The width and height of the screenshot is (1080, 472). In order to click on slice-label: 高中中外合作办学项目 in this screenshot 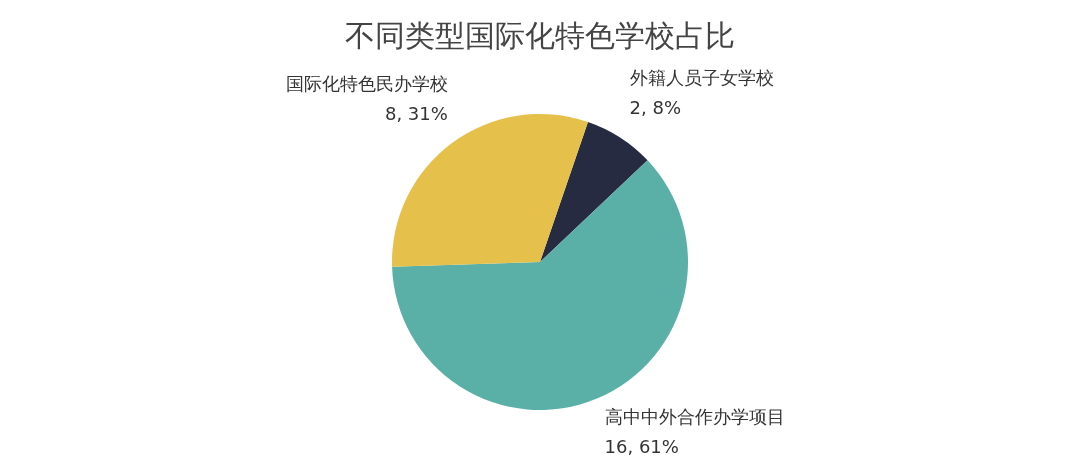, I will do `click(694, 416)`.